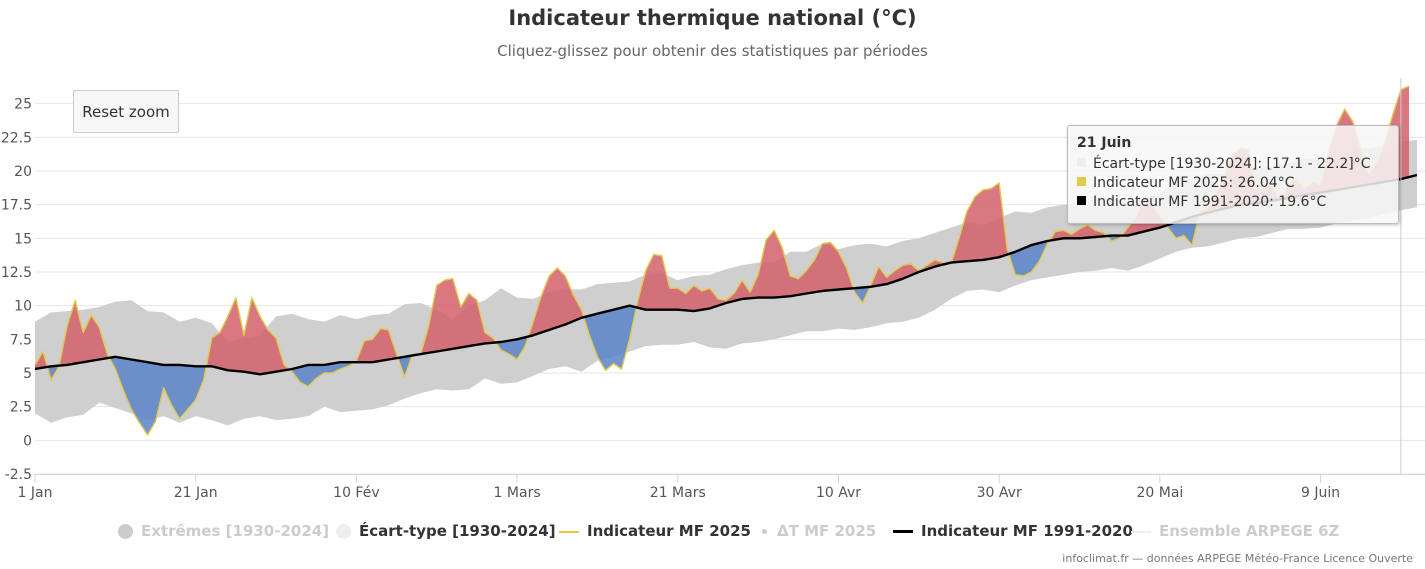 Image resolution: width=1425 pixels, height=569 pixels. I want to click on x-tick-label: 1 Jan, so click(35, 493).